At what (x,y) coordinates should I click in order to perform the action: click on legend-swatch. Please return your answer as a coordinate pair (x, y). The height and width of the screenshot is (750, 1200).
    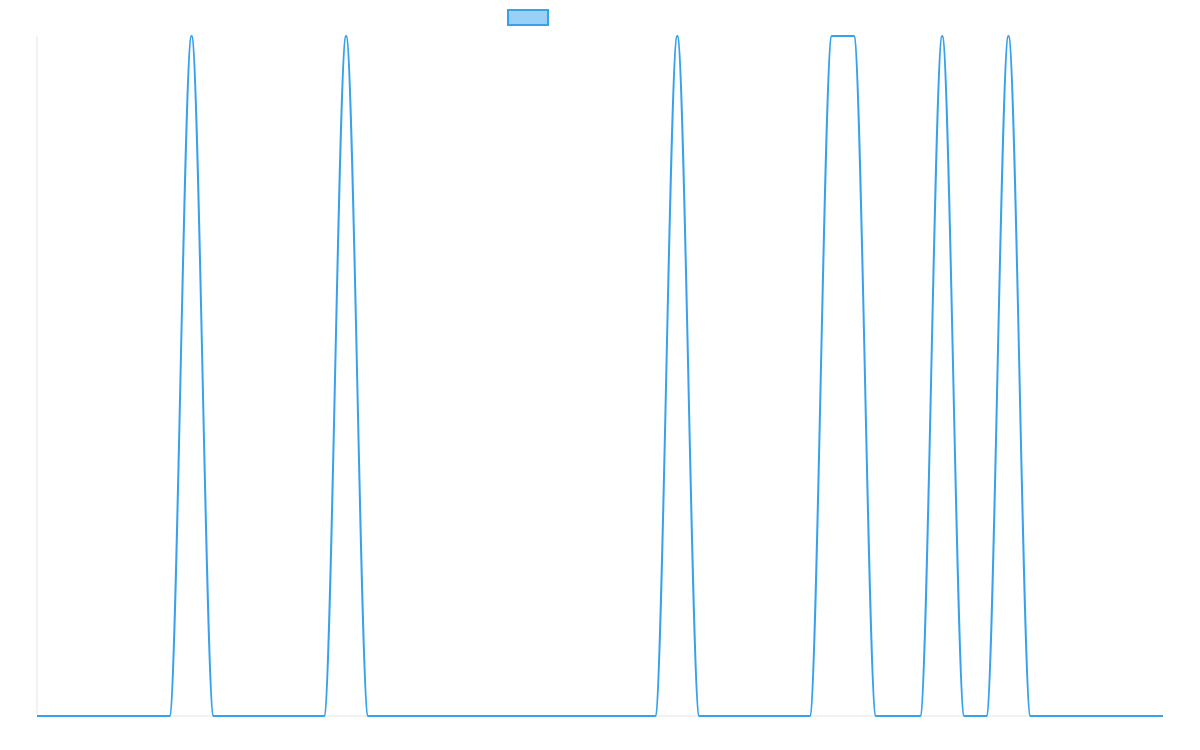
    Looking at the image, I should click on (528, 17).